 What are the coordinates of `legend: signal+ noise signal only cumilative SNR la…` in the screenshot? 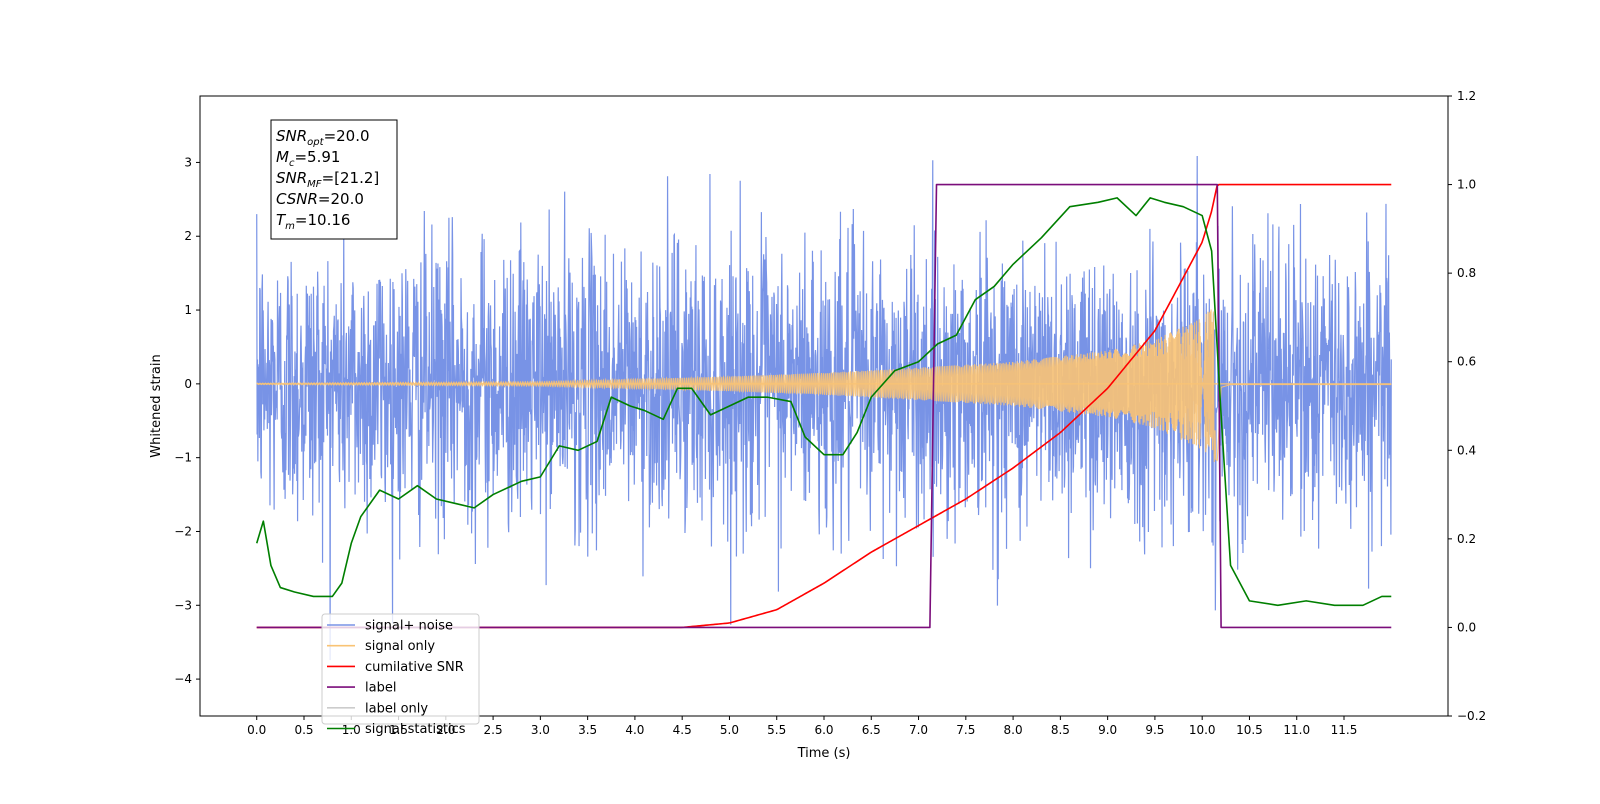 It's located at (400, 675).